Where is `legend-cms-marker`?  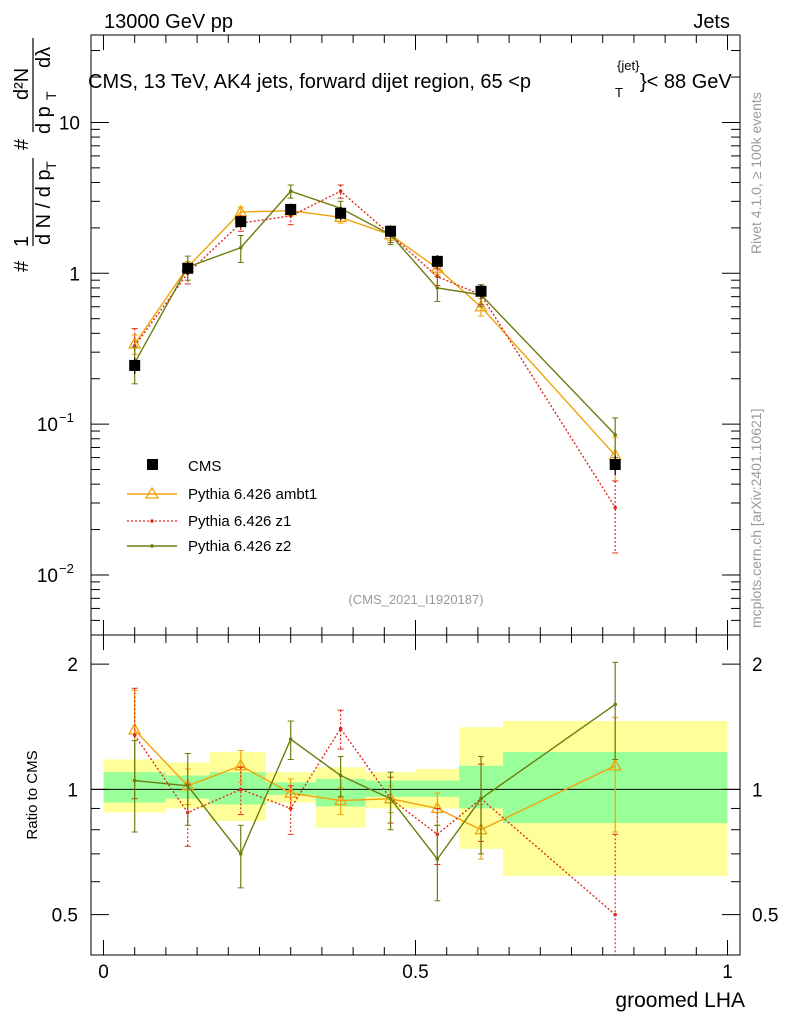 legend-cms-marker is located at coordinates (152, 464).